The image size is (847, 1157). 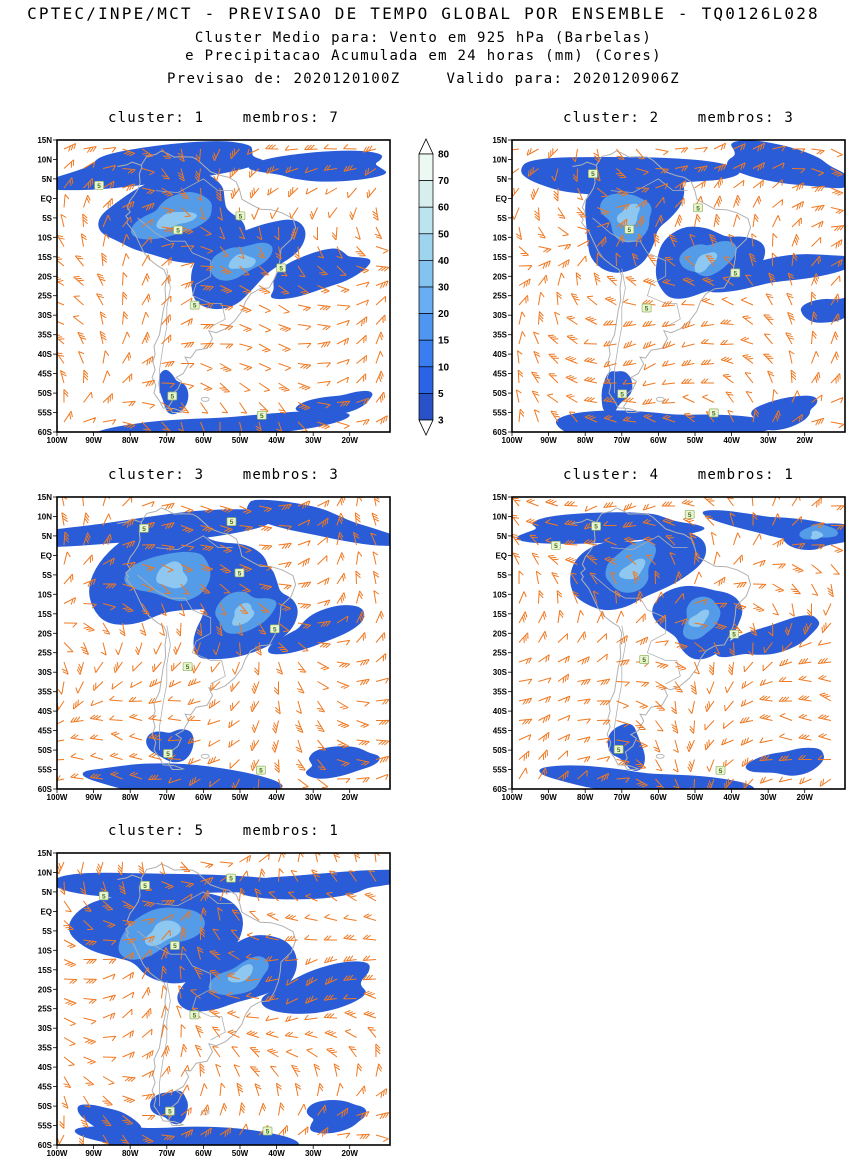 What do you see at coordinates (678, 475) in the screenshot?
I see `panel-title: cluster: 4 membros: 1` at bounding box center [678, 475].